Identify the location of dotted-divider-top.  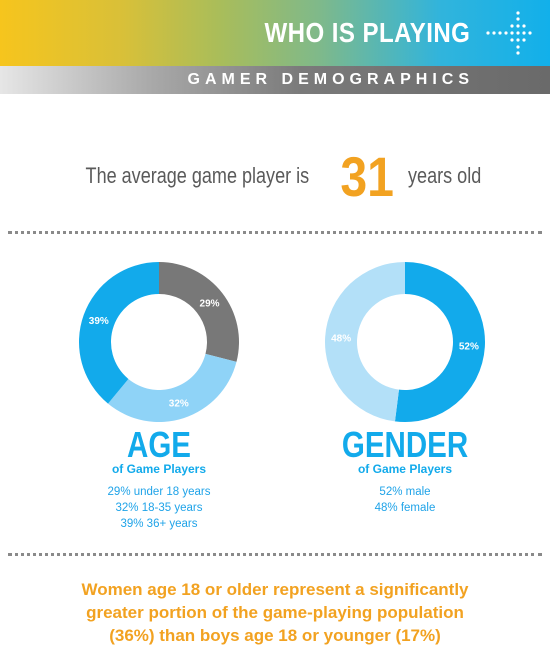
(275, 232).